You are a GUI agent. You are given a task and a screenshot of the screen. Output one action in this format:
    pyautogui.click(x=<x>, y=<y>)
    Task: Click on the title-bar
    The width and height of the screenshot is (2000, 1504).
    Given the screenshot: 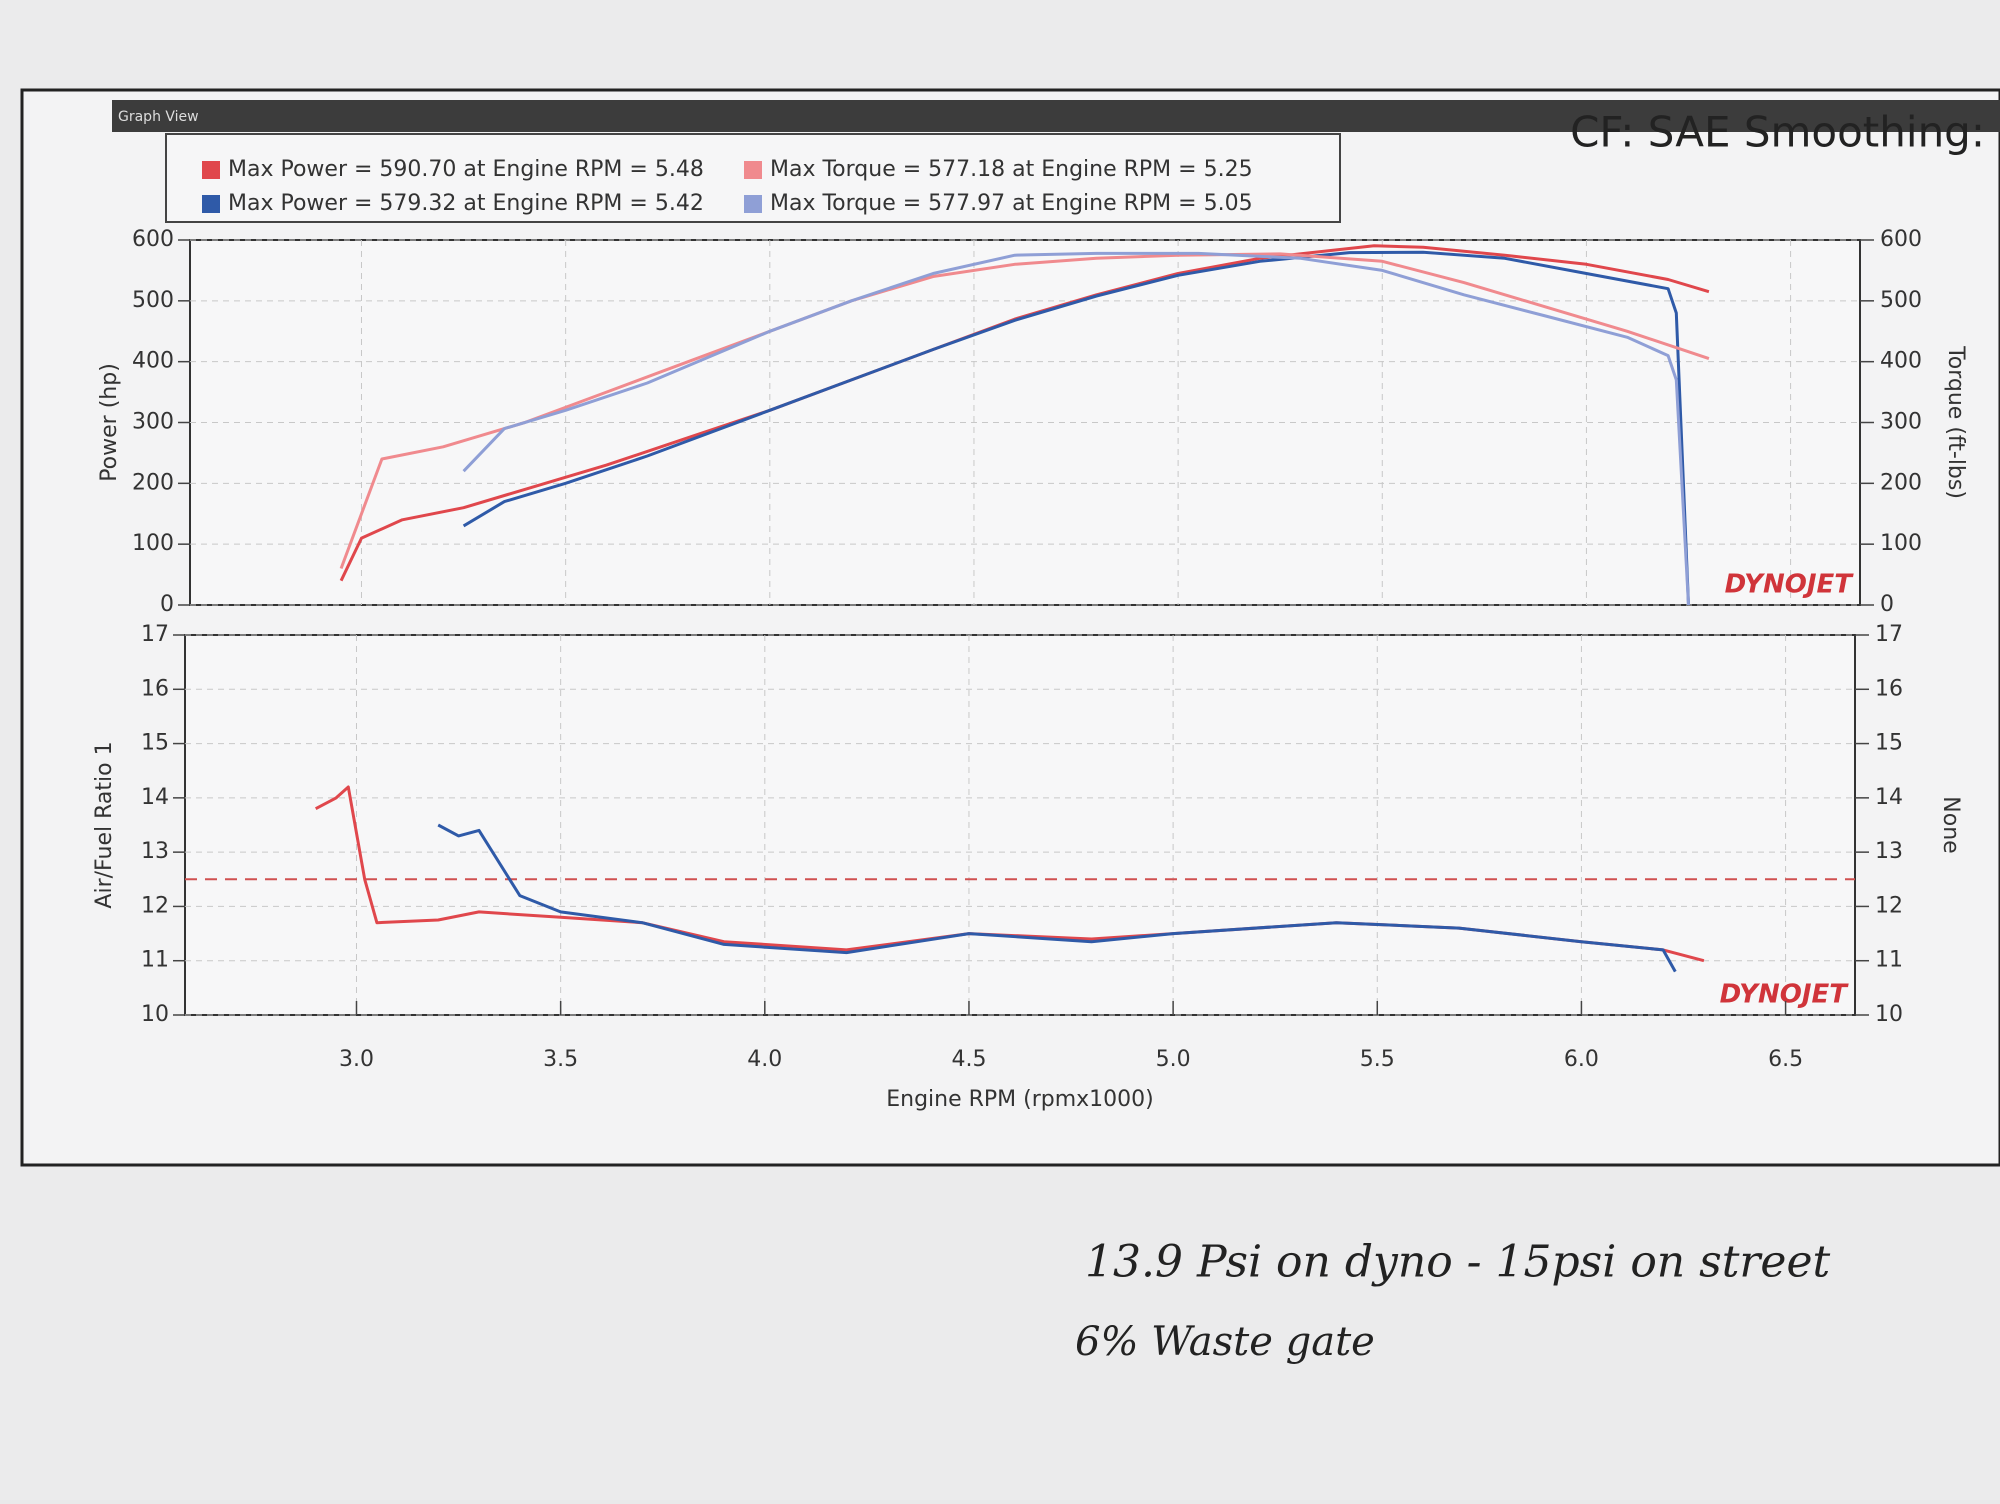 What is the action you would take?
    pyautogui.click(x=1056, y=116)
    